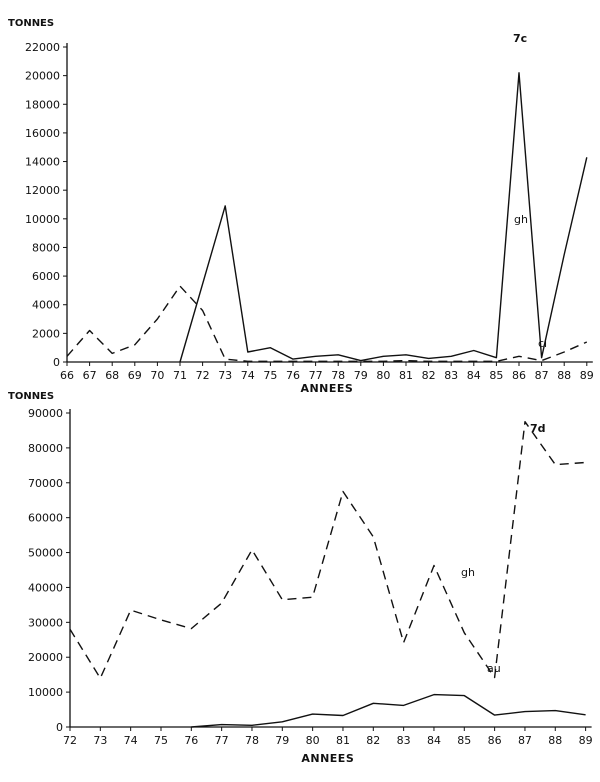 This screenshot has height=782, width=600. Describe the element at coordinates (587, 375) in the screenshot. I see `chart-7c-x-tick-label: 89` at that location.